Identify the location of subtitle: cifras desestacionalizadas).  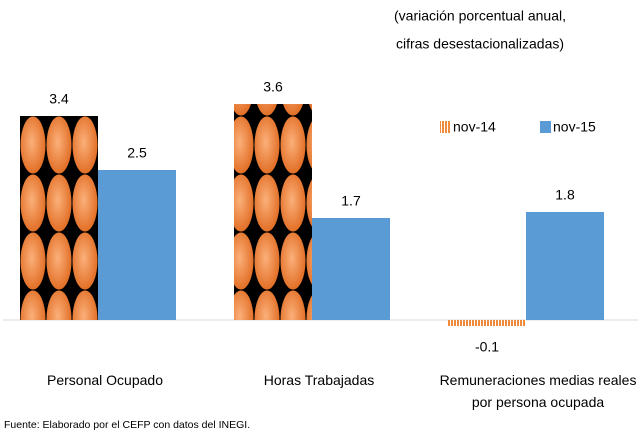
(480, 44).